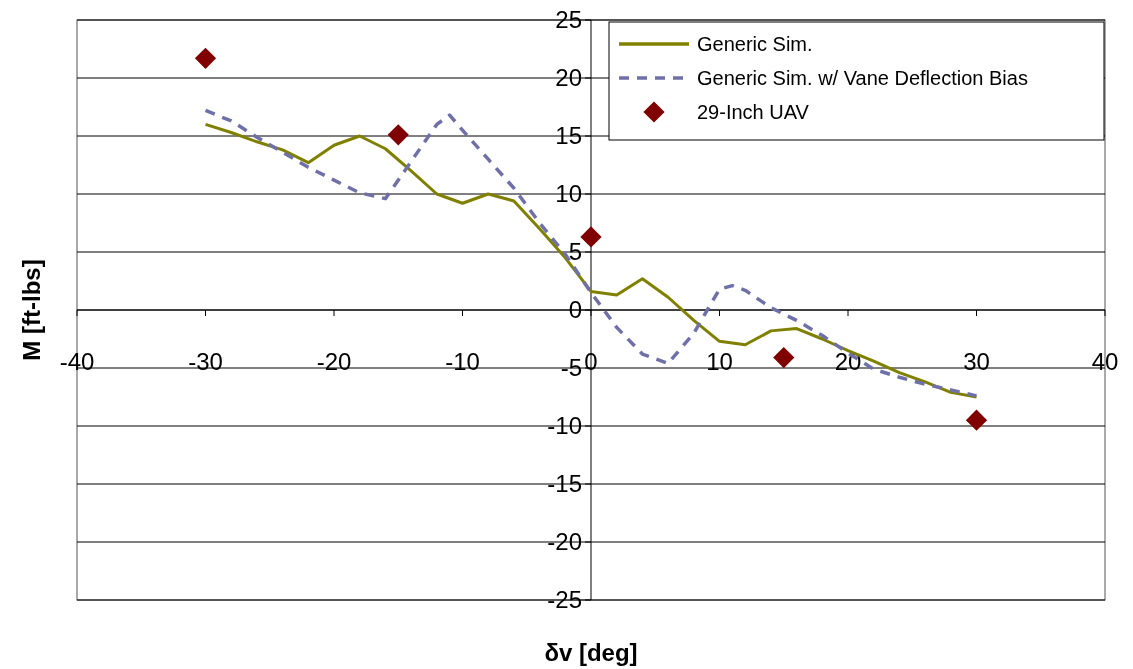 The image size is (1133, 669). Describe the element at coordinates (568, 135) in the screenshot. I see `y-tick-label: 15` at that location.